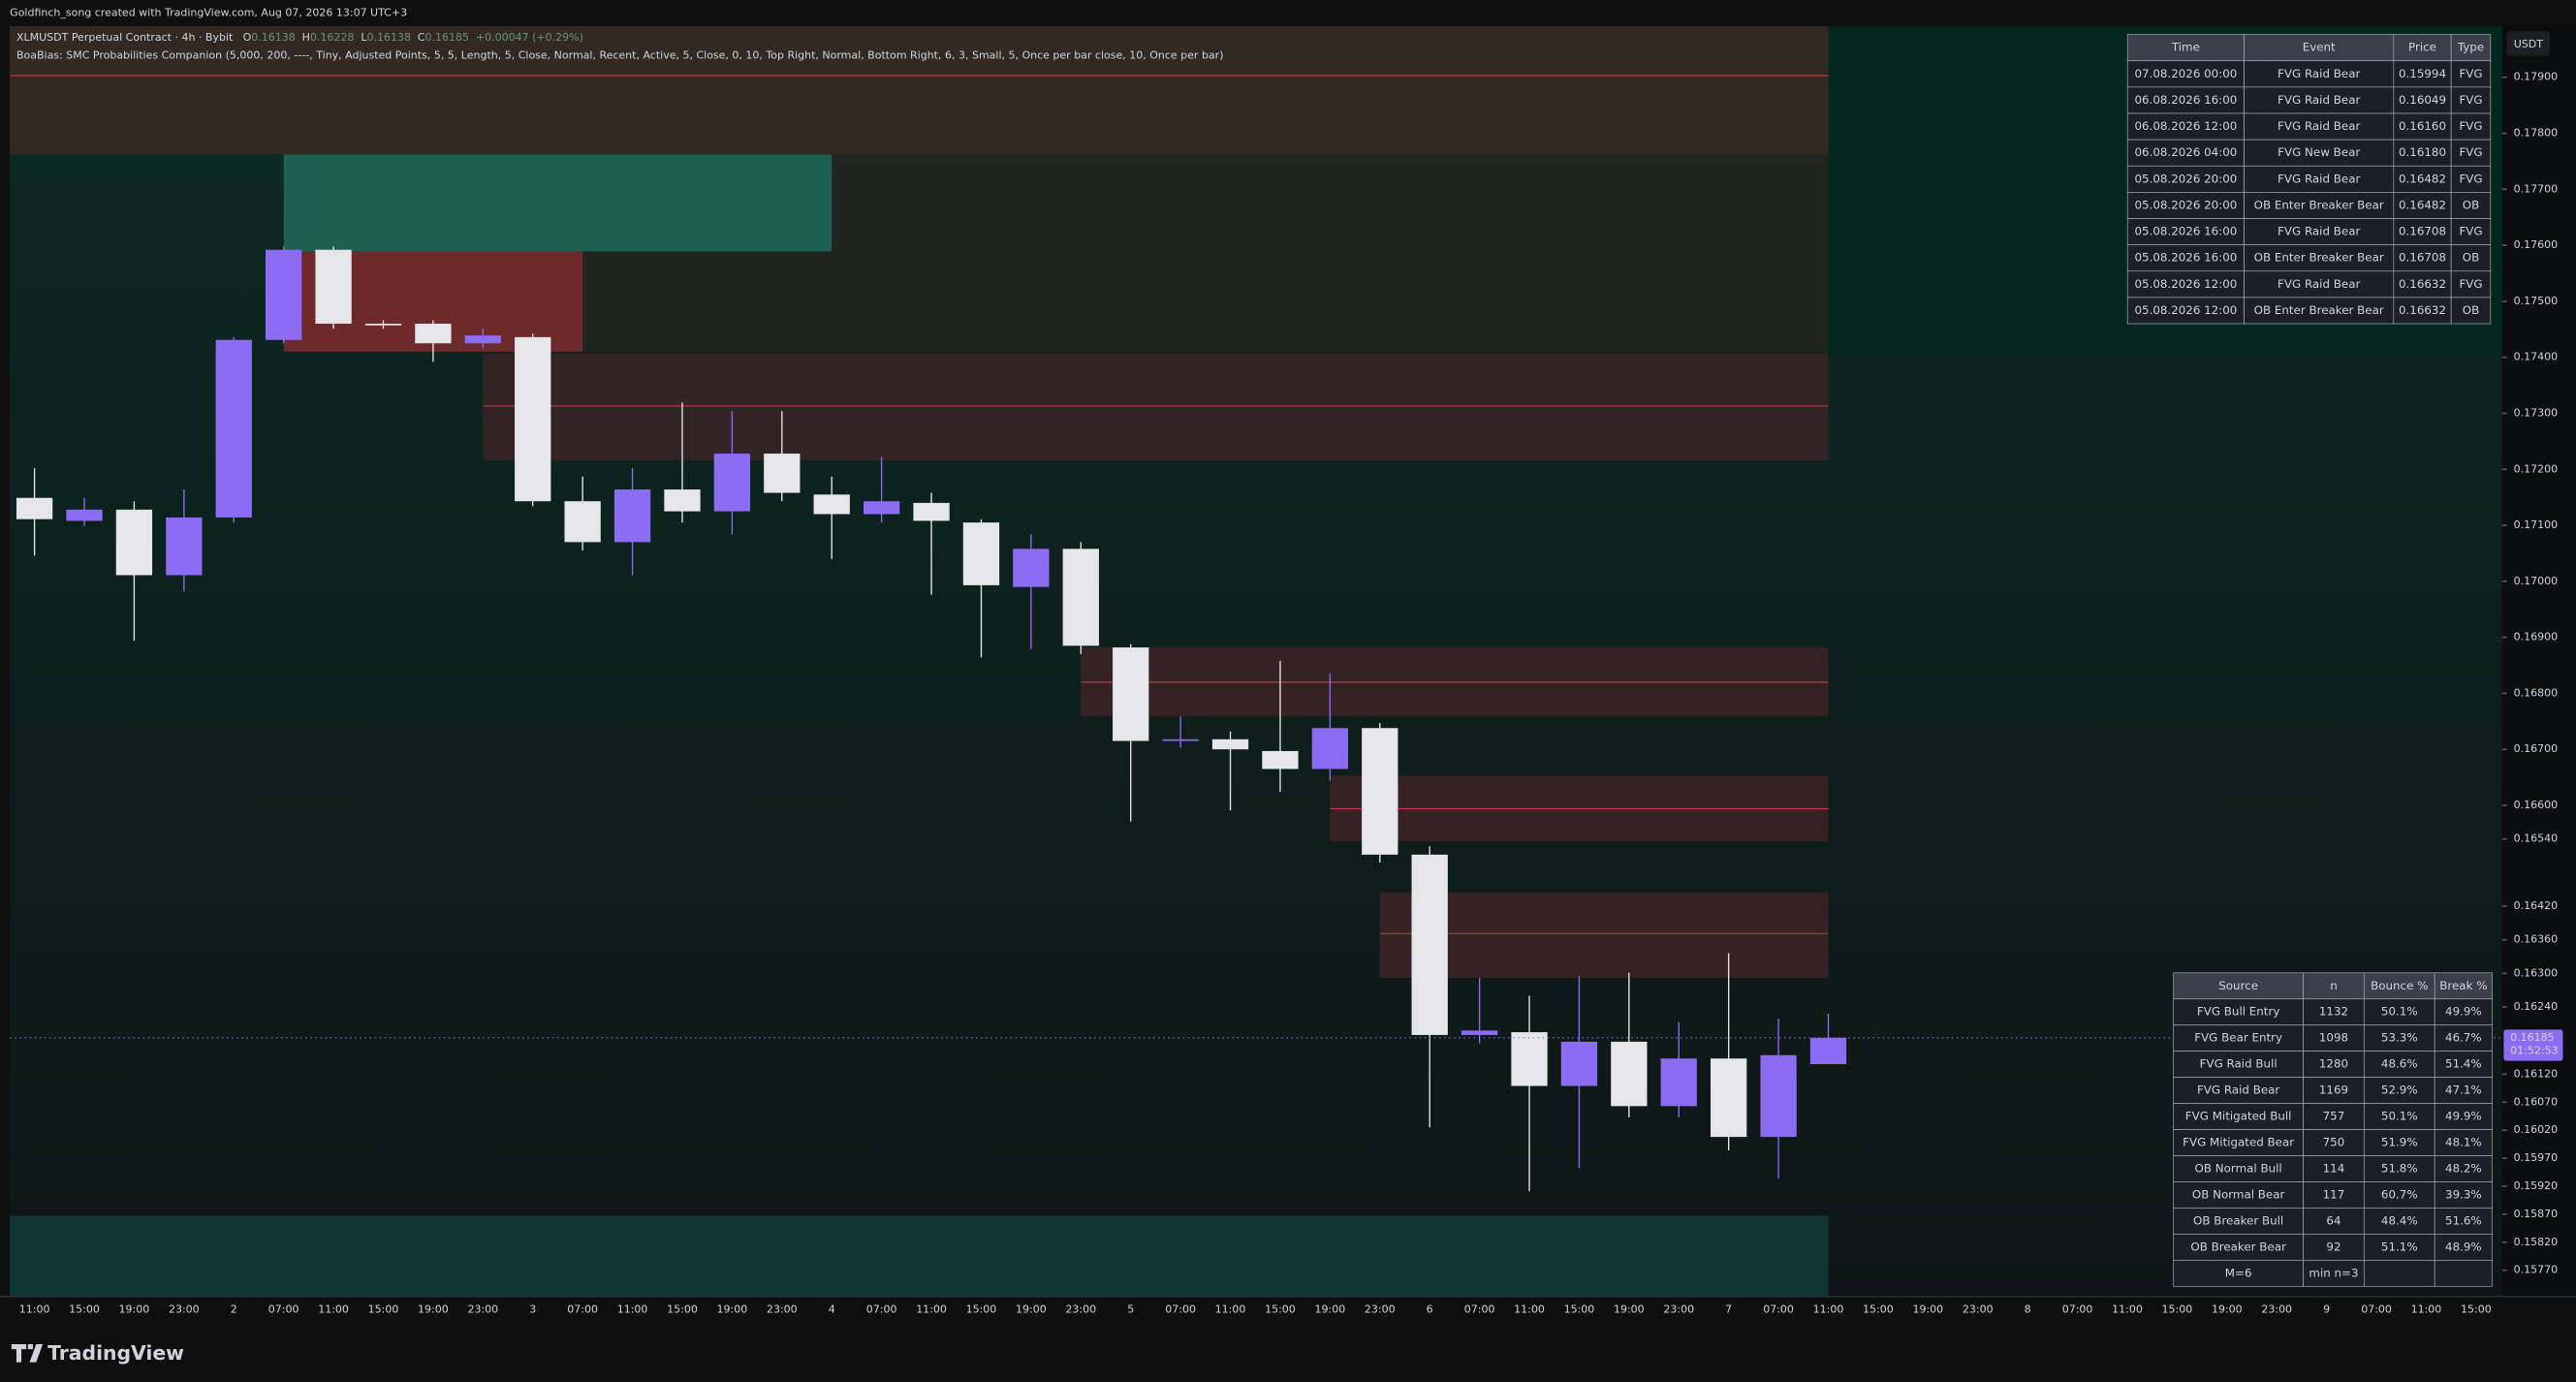  What do you see at coordinates (2028, 1309) in the screenshot?
I see `x-tick-label: 8` at bounding box center [2028, 1309].